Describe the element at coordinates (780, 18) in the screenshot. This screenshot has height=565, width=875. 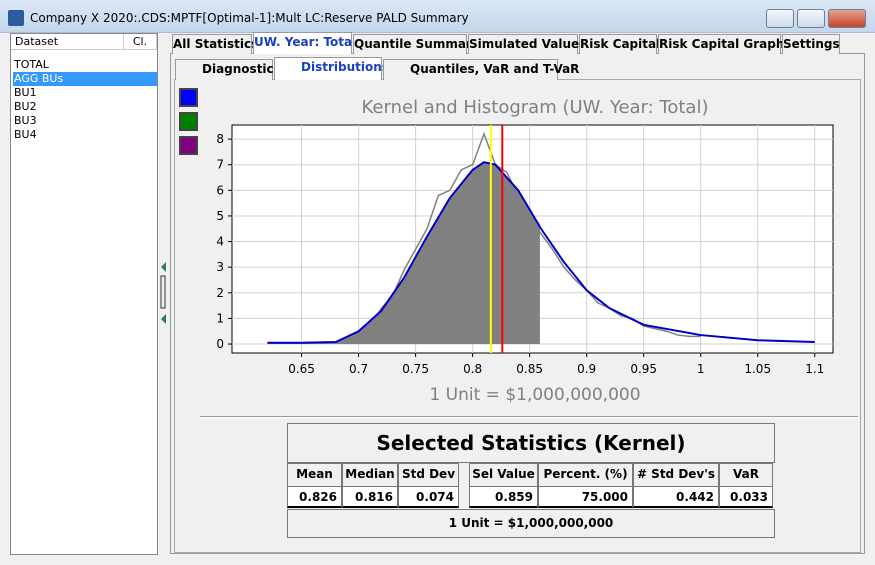
I see `minimize-button` at that location.